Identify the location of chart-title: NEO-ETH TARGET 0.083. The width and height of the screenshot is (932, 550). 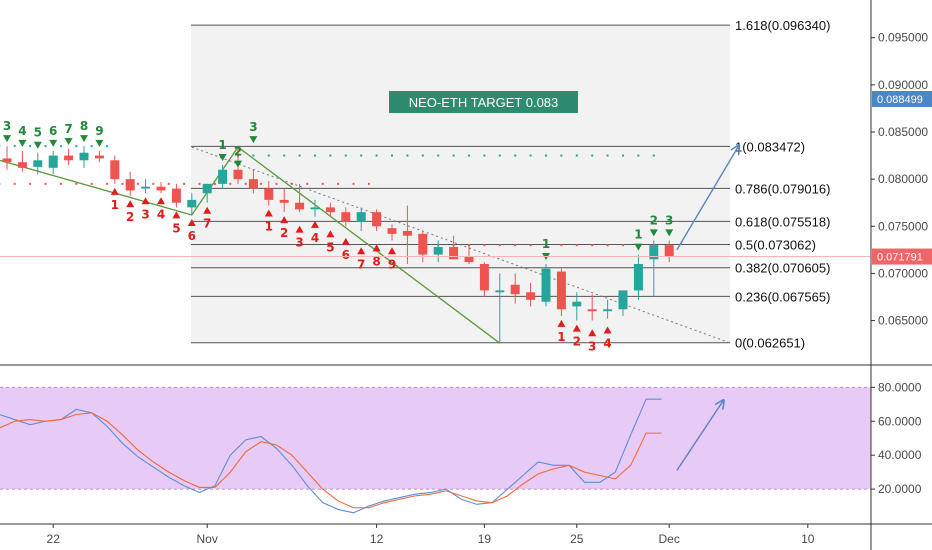
(484, 102).